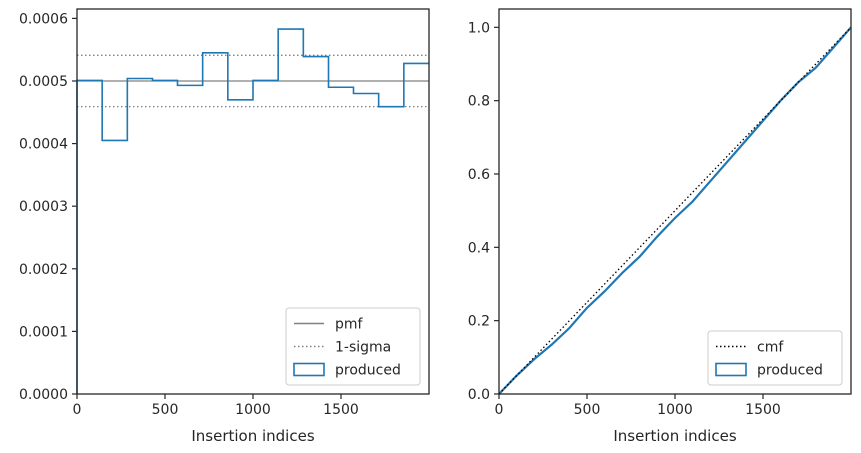  What do you see at coordinates (479, 395) in the screenshot?
I see `y-tick-label: 0.0` at bounding box center [479, 395].